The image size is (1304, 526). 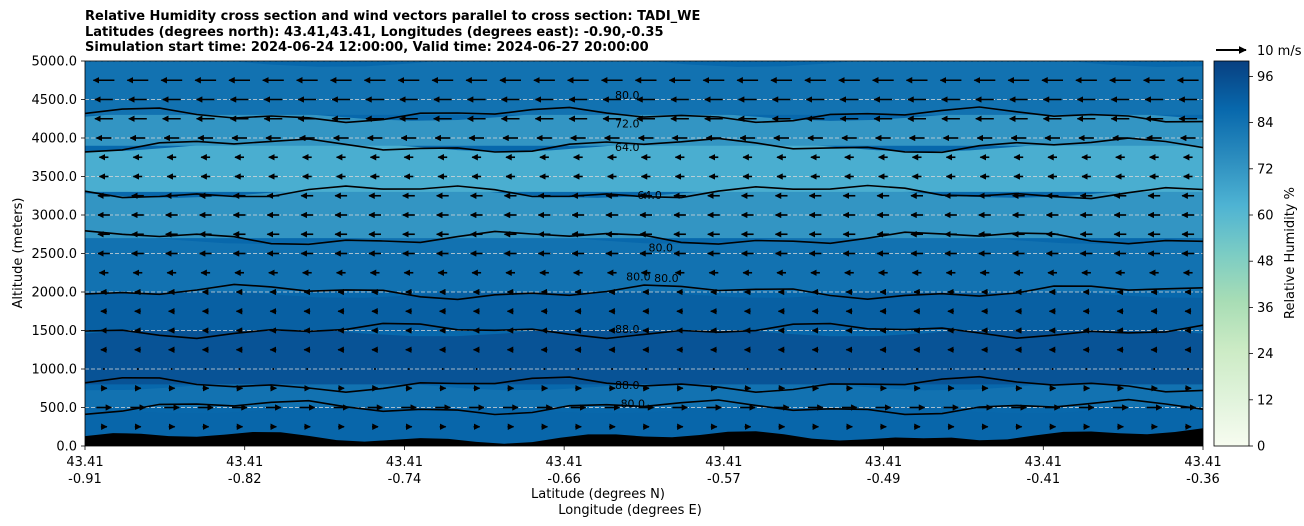 I want to click on y-tick-label: 2500.0, so click(x=55, y=254).